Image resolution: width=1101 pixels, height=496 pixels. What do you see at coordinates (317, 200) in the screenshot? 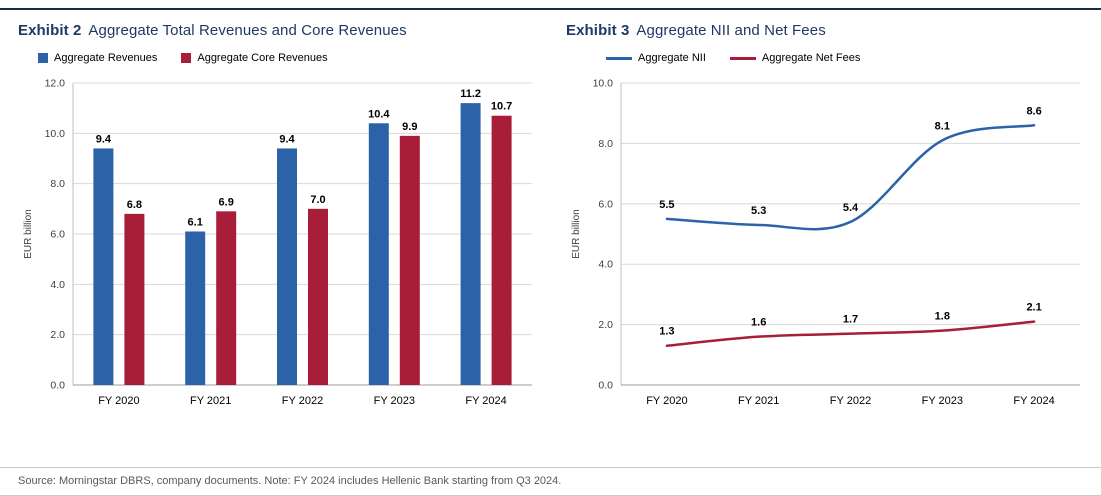
I see `svg-text: 7.0` at bounding box center [317, 200].